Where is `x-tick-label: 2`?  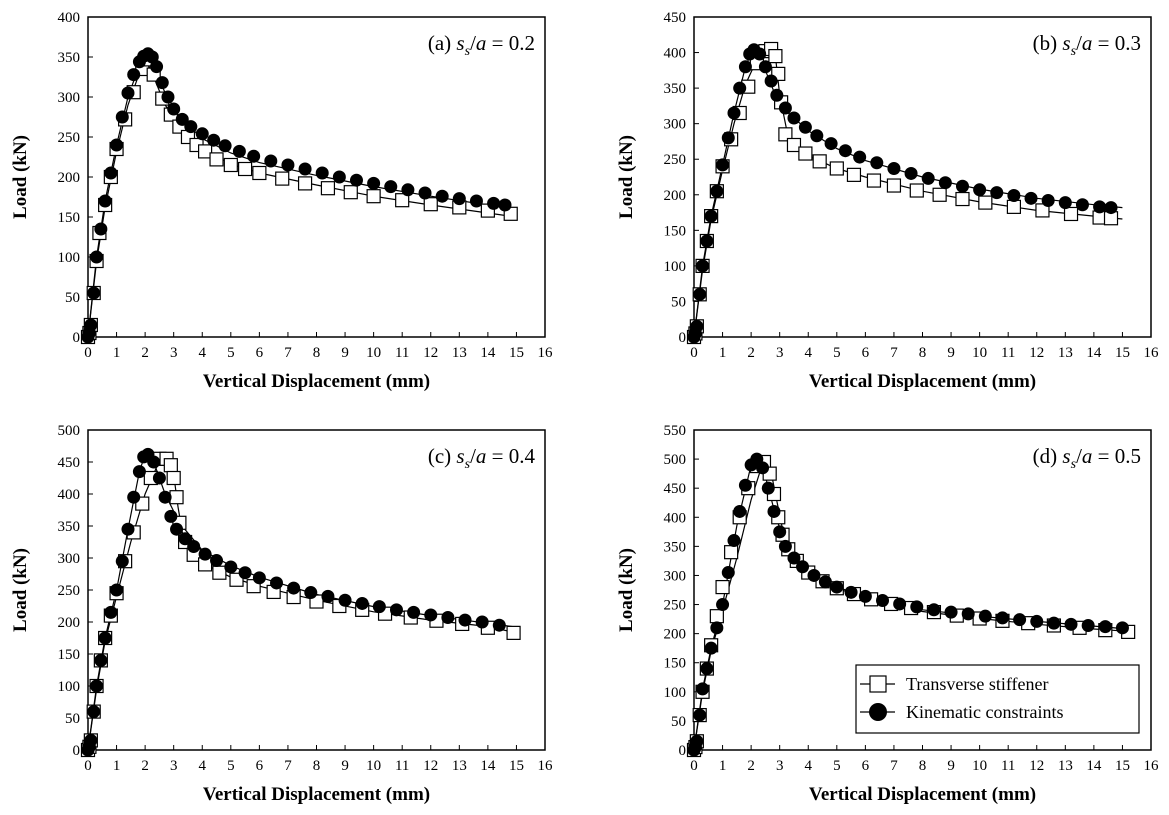
x-tick-label: 2 is located at coordinates (145, 353).